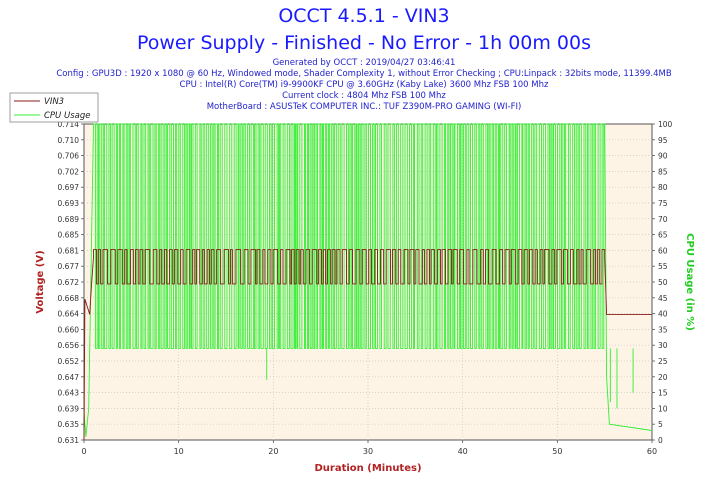  Describe the element at coordinates (69, 156) in the screenshot. I see `y-tick-label: 0.706` at that location.